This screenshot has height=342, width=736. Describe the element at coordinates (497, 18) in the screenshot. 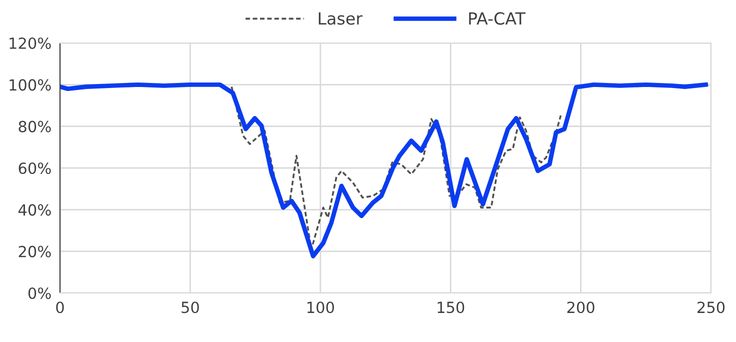

I see `legend-label: PA-CAT` at that location.